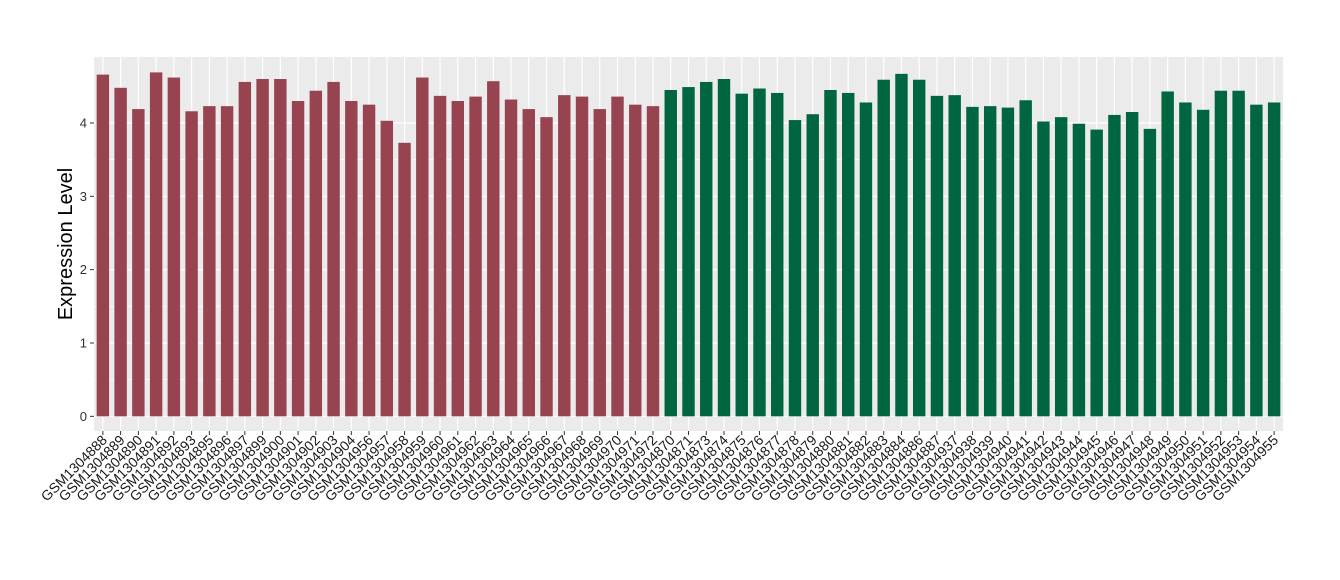 This screenshot has width=1340, height=580. What do you see at coordinates (937, 256) in the screenshot?
I see `bar-GSM1304887` at bounding box center [937, 256].